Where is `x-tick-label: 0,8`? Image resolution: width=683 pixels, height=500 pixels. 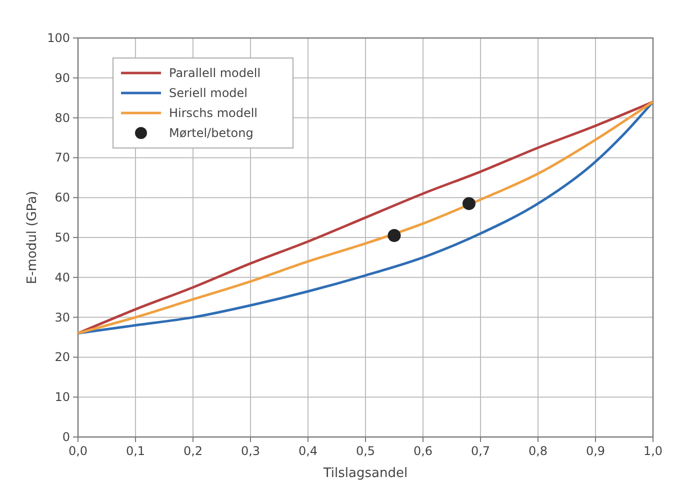
x-tick-label: 0,8 is located at coordinates (538, 451).